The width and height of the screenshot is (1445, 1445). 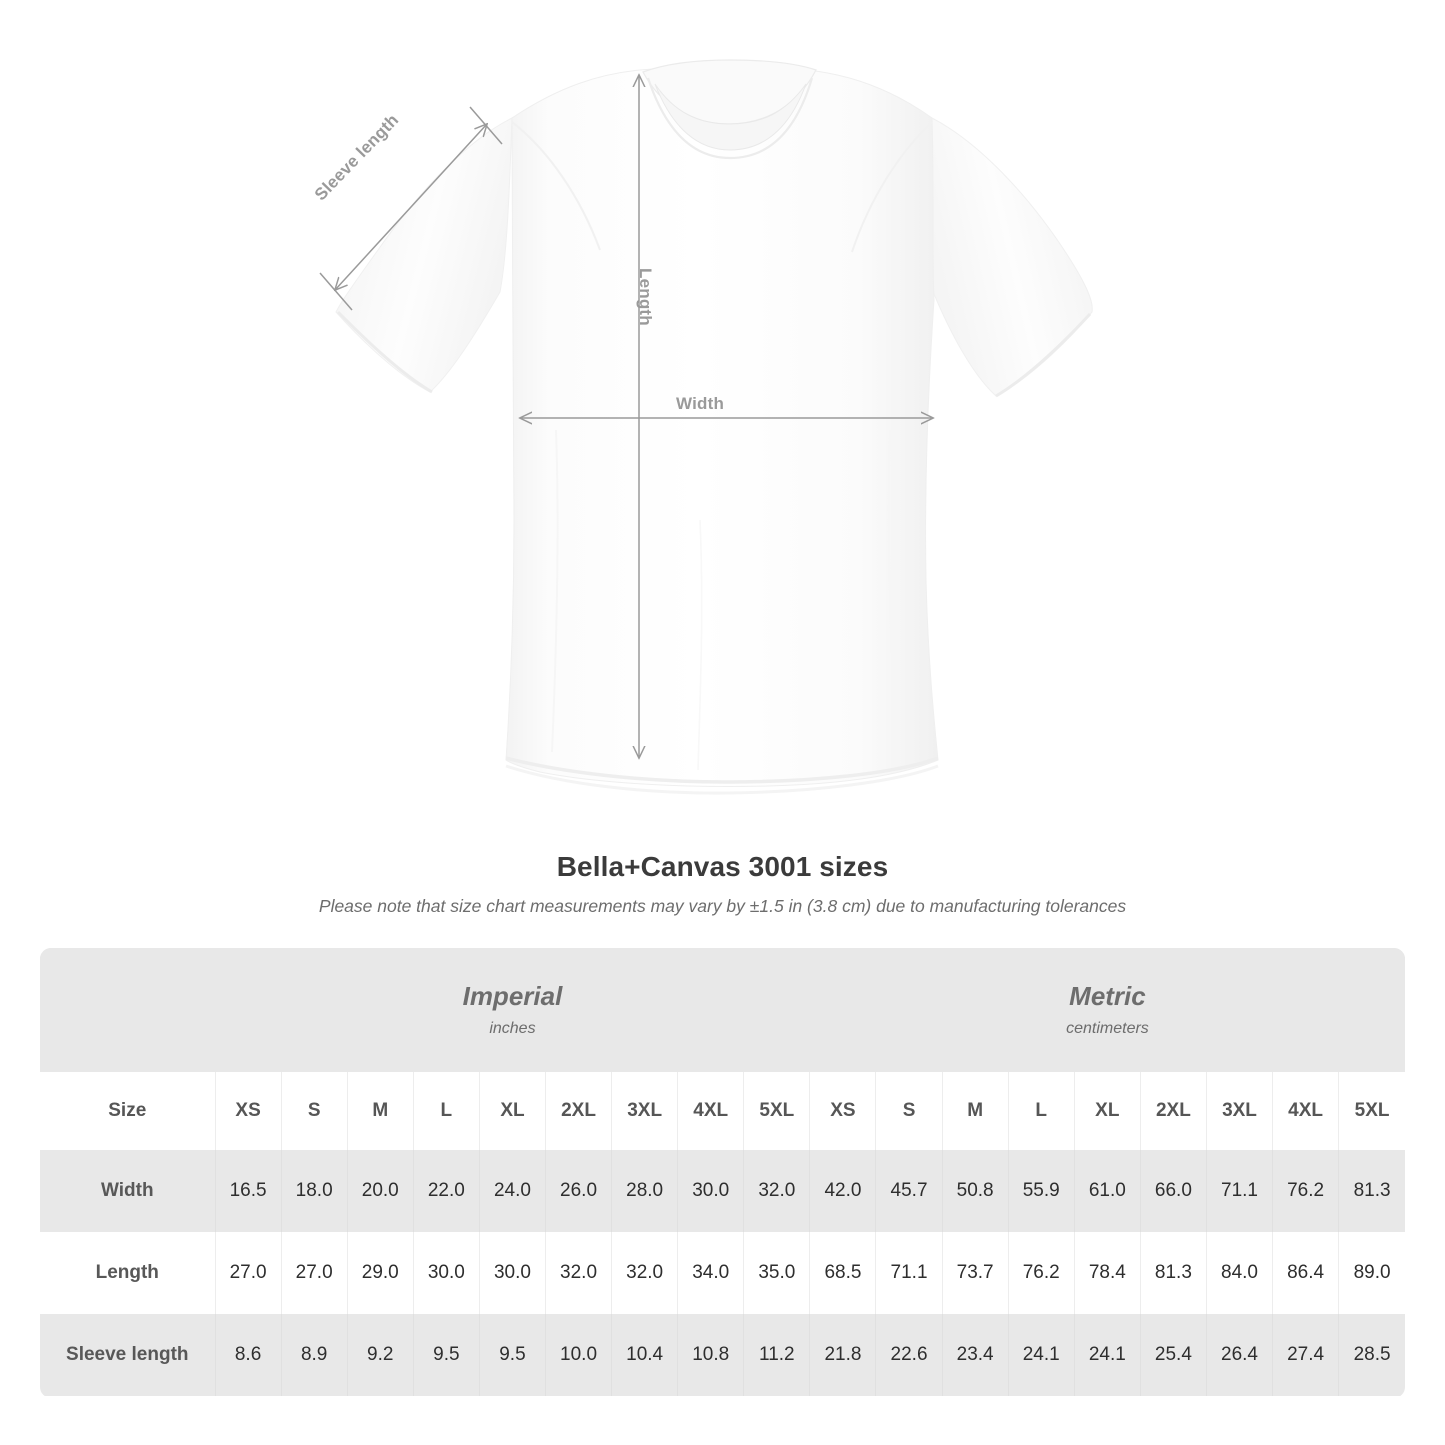 I want to click on sleeve-tick-lower, so click(x=336, y=291).